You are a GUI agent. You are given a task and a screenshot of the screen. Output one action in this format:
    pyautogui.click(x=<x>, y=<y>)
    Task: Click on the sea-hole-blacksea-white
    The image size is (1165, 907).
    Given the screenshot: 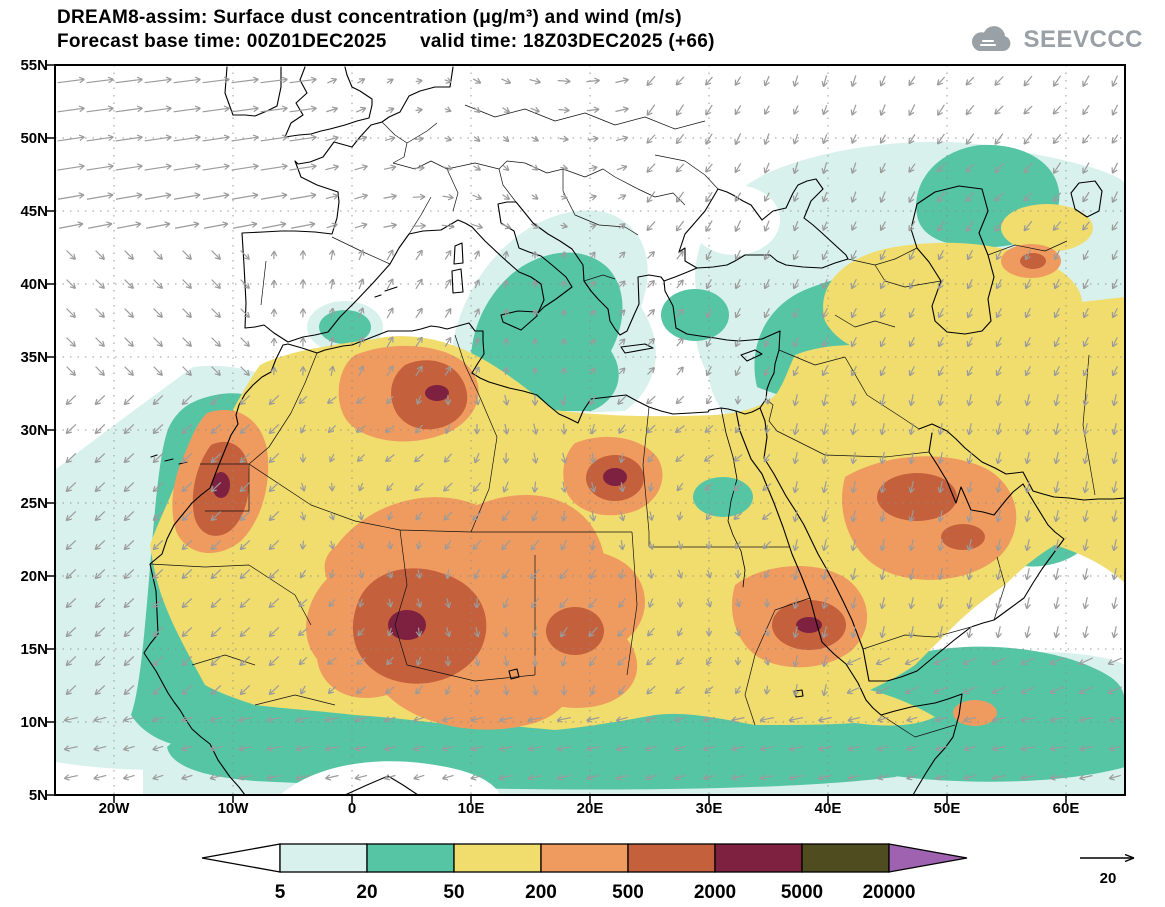 What is the action you would take?
    pyautogui.click(x=735, y=220)
    